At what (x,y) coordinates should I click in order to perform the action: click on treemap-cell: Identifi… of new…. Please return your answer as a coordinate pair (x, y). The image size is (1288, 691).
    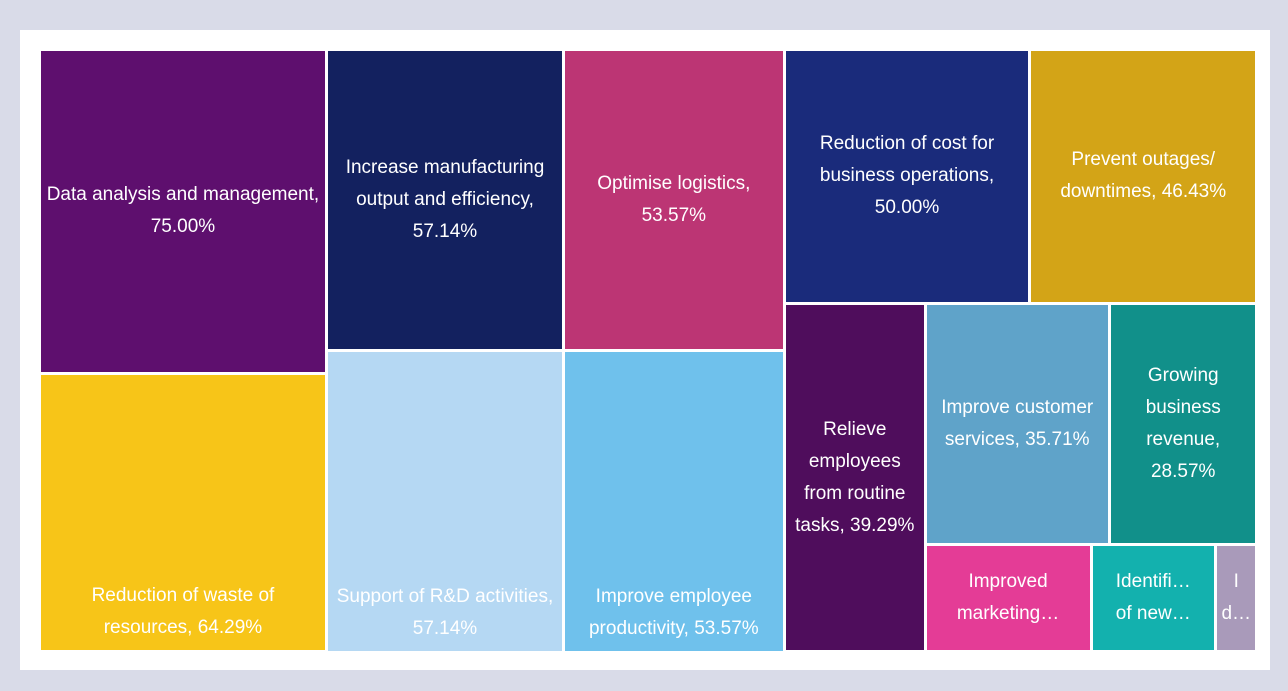
    Looking at the image, I should click on (1153, 598).